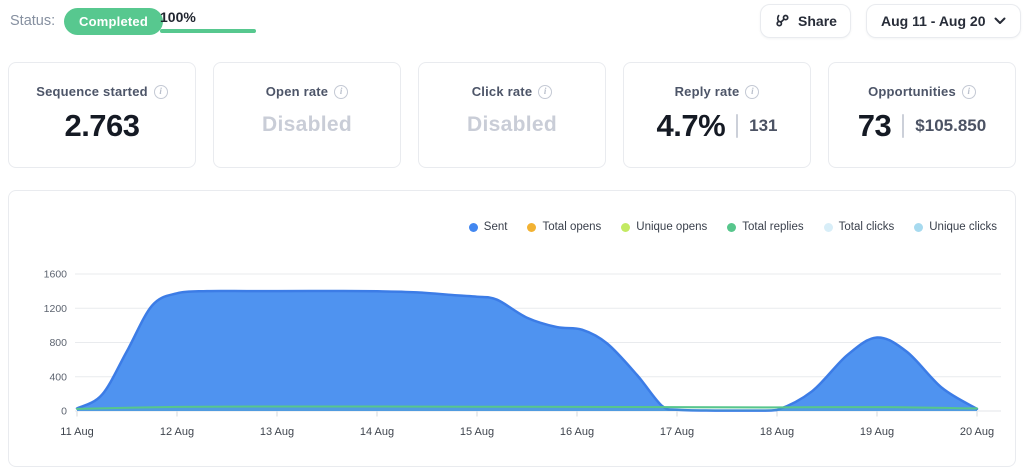 This screenshot has width=1024, height=471. I want to click on stat-card-sequence-started: Sequence started i 2.763, so click(102, 115).